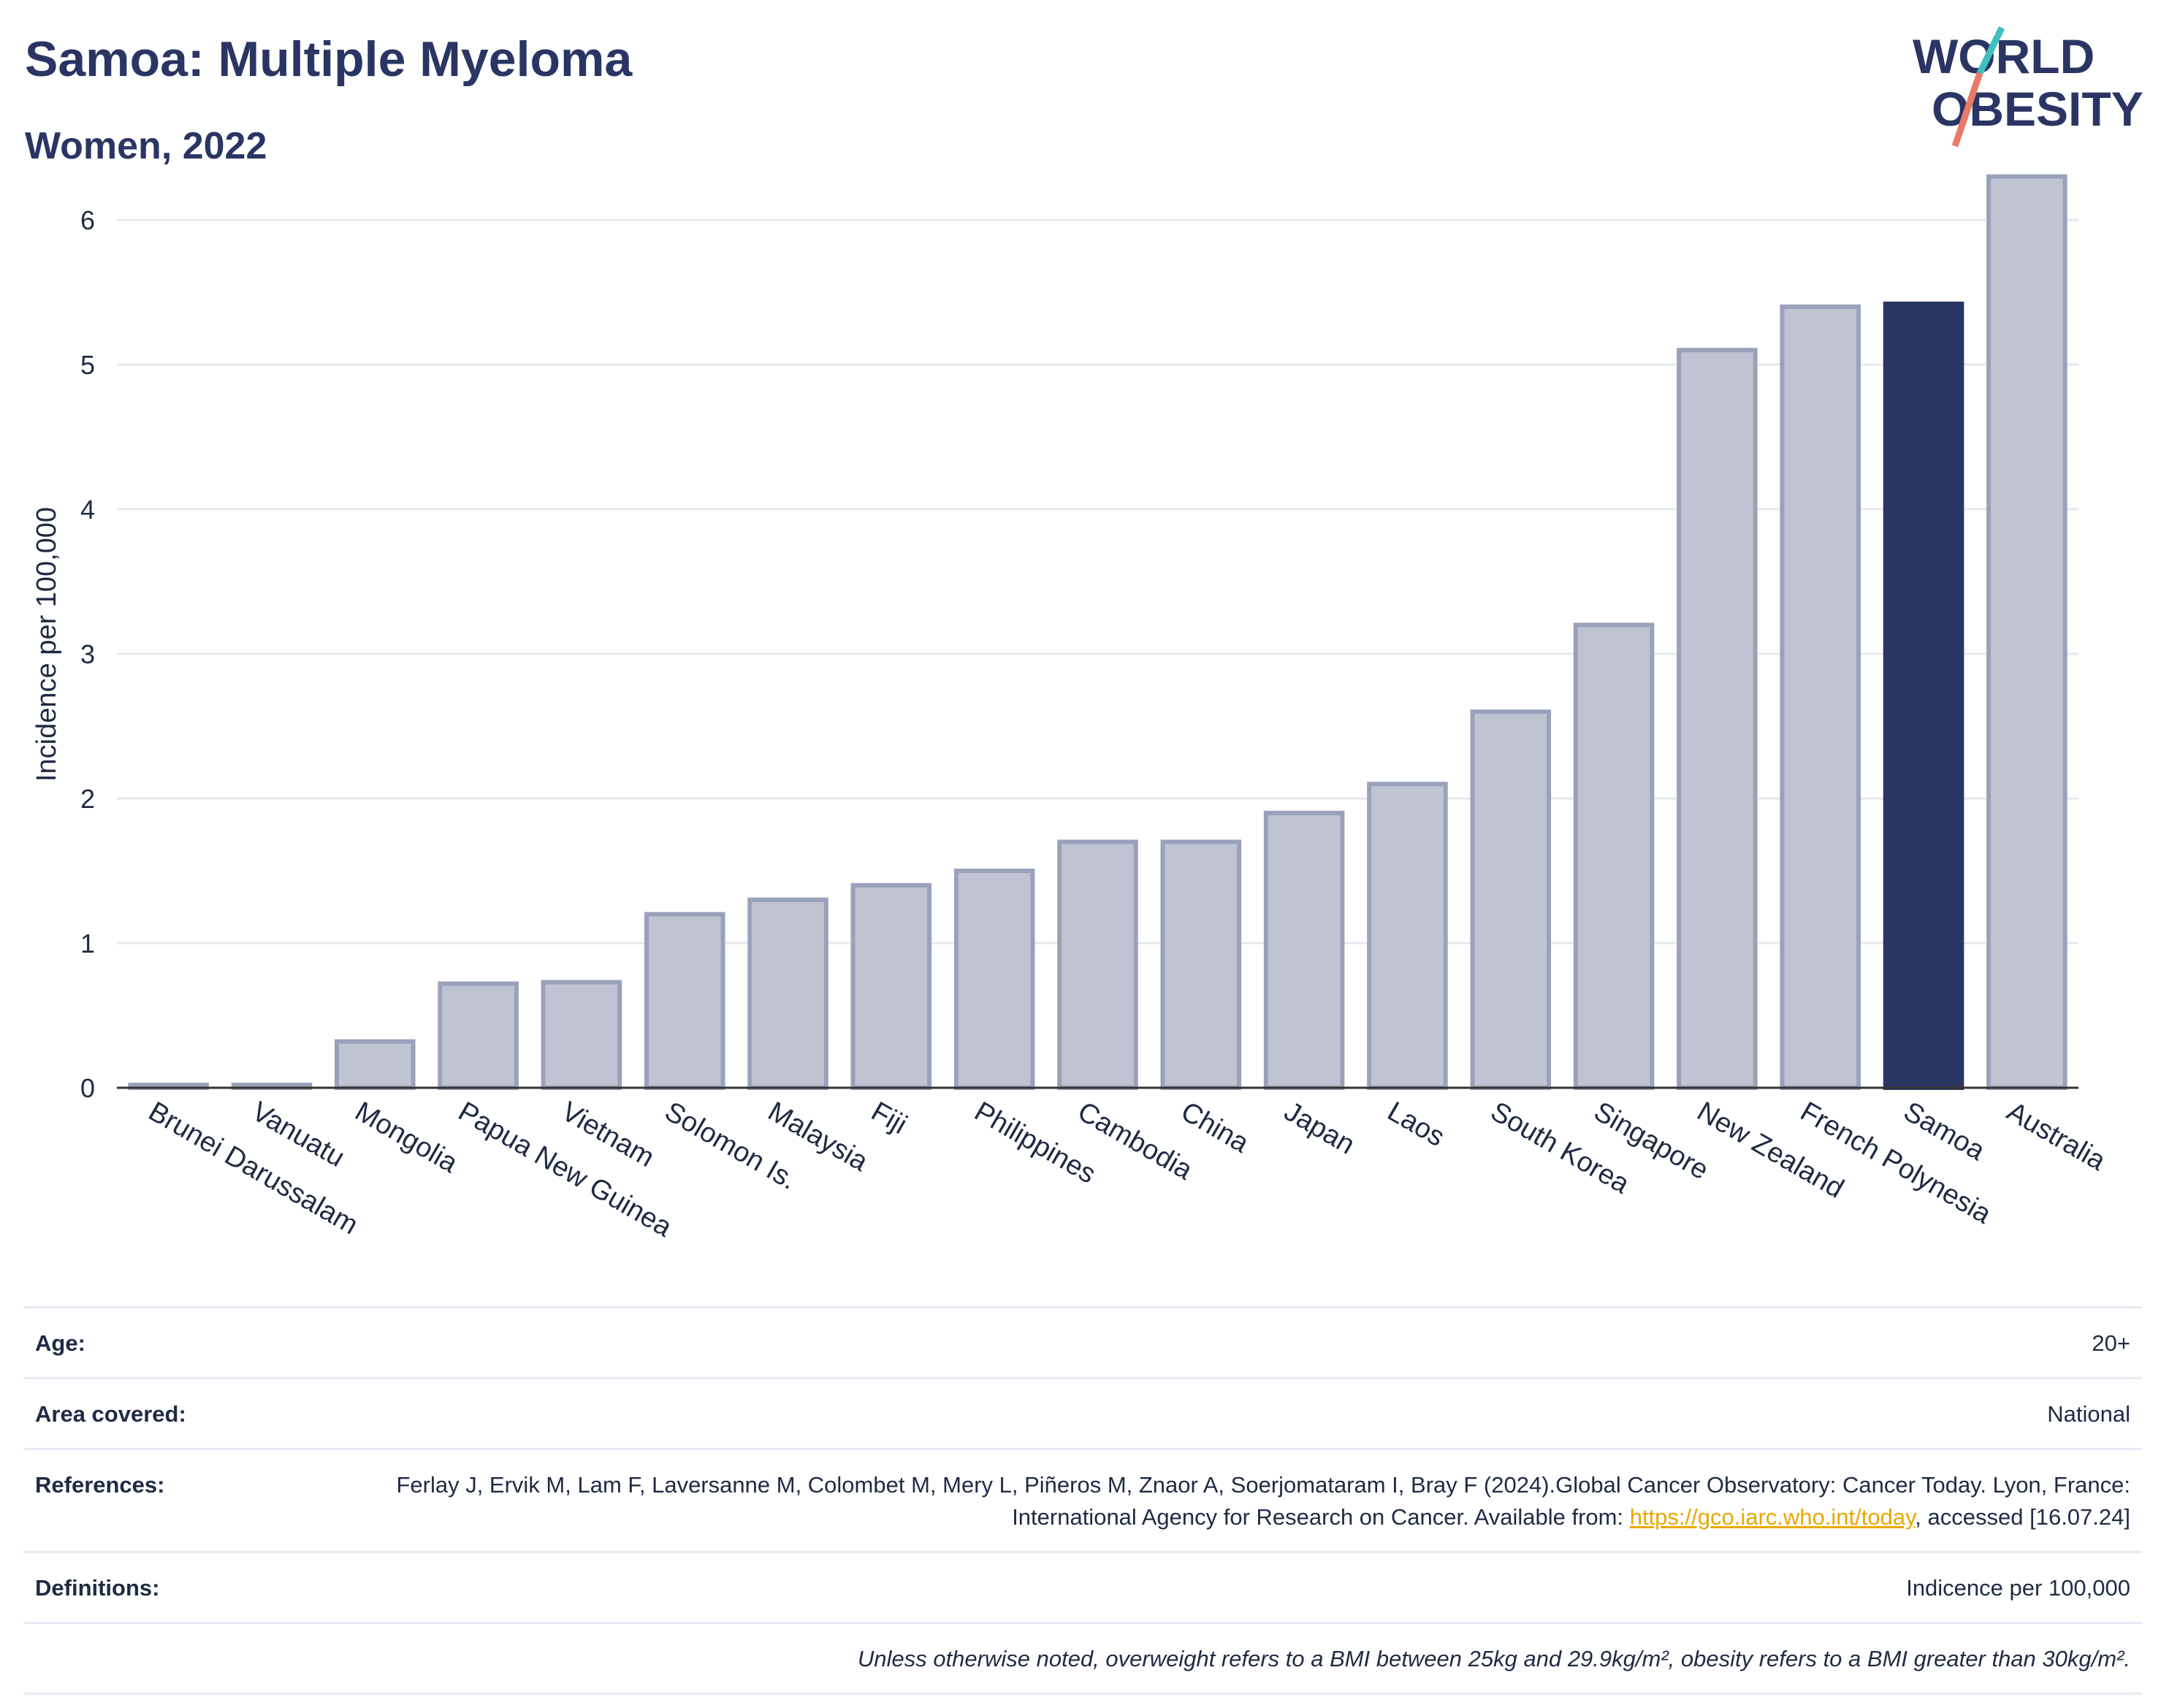 The image size is (2161, 1708). I want to click on logo-slash-top, so click(1990, 50).